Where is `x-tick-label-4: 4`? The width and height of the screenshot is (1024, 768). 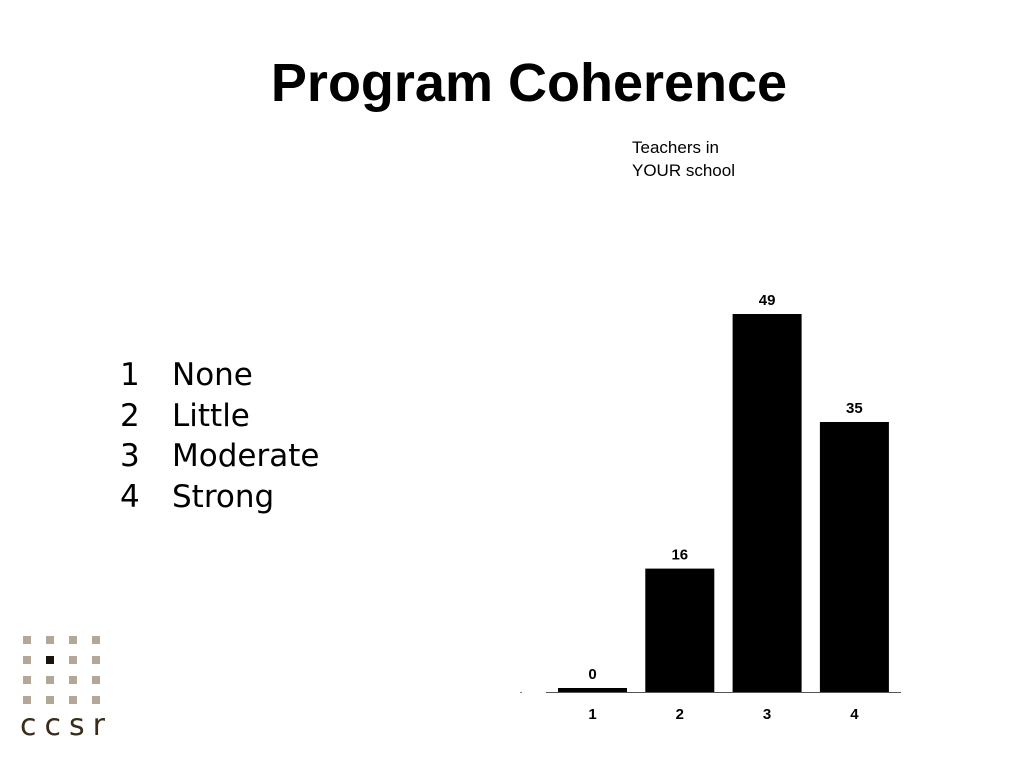 x-tick-label-4: 4 is located at coordinates (854, 714).